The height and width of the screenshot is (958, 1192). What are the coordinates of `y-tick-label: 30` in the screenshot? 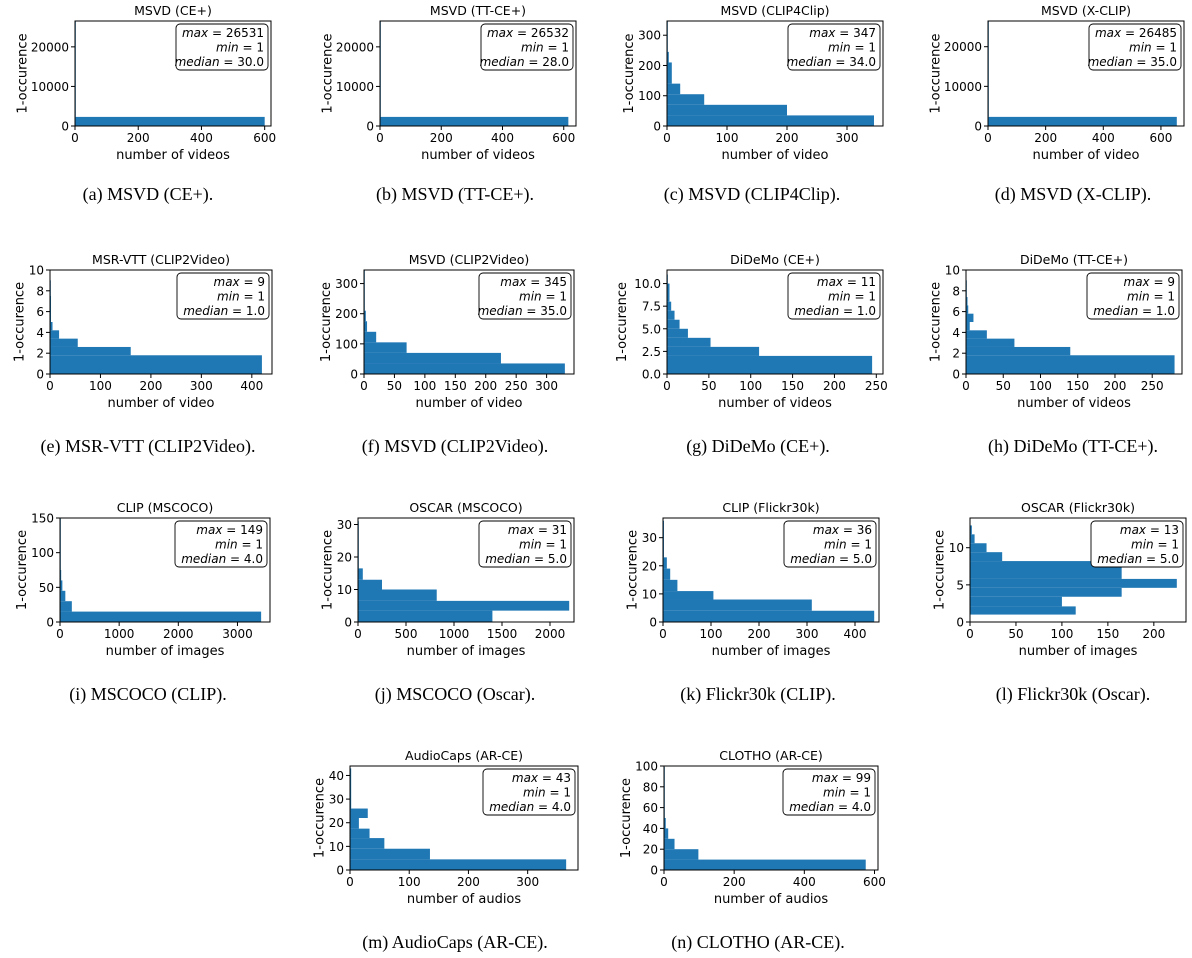 It's located at (336, 800).